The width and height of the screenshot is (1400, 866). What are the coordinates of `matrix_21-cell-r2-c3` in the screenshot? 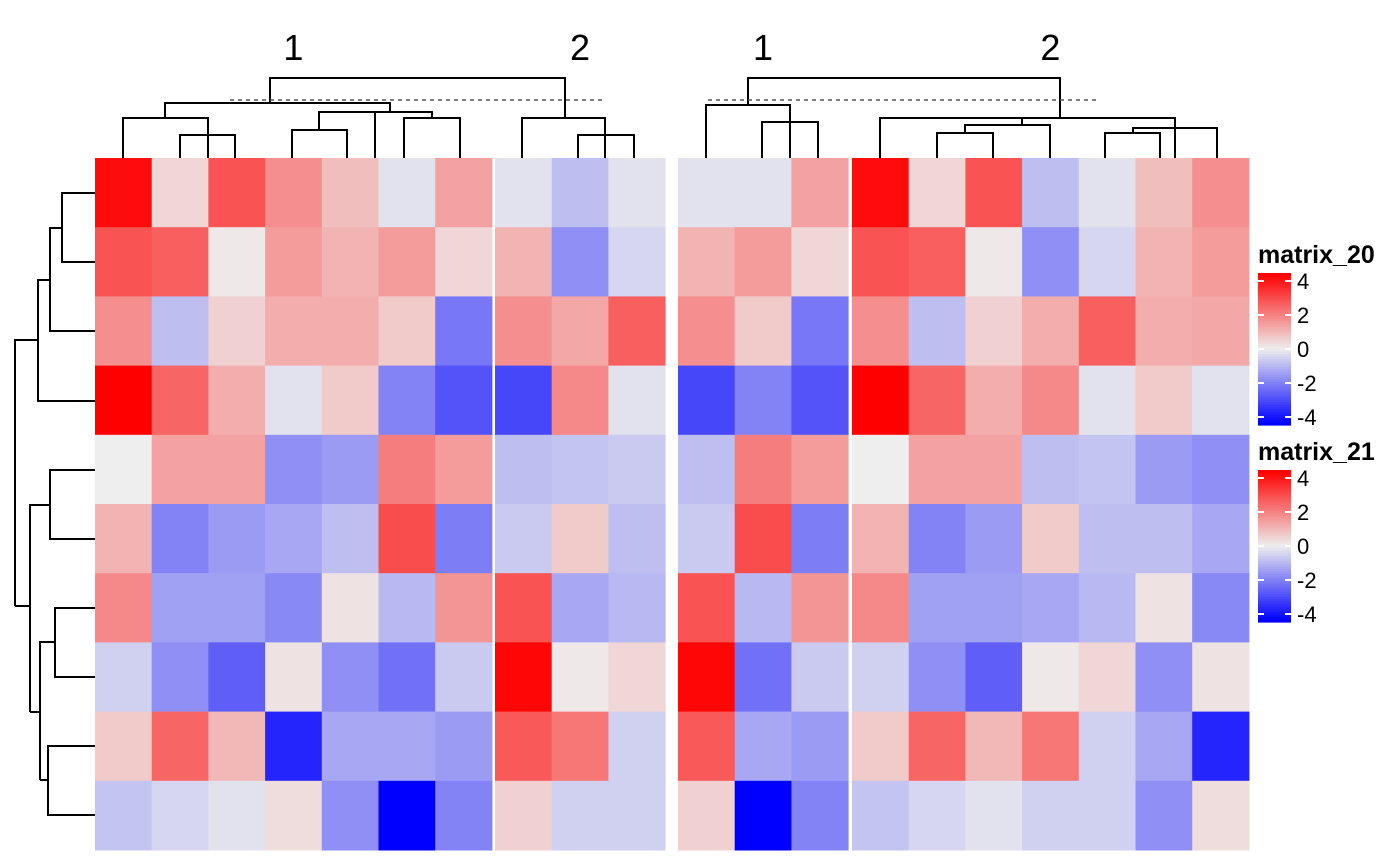 It's located at (820, 262).